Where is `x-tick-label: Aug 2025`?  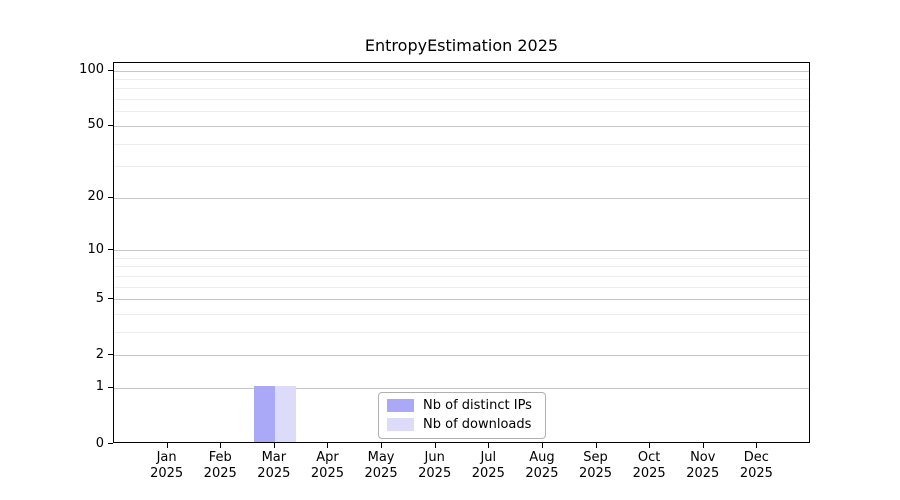
x-tick-label: Aug 2025 is located at coordinates (542, 466).